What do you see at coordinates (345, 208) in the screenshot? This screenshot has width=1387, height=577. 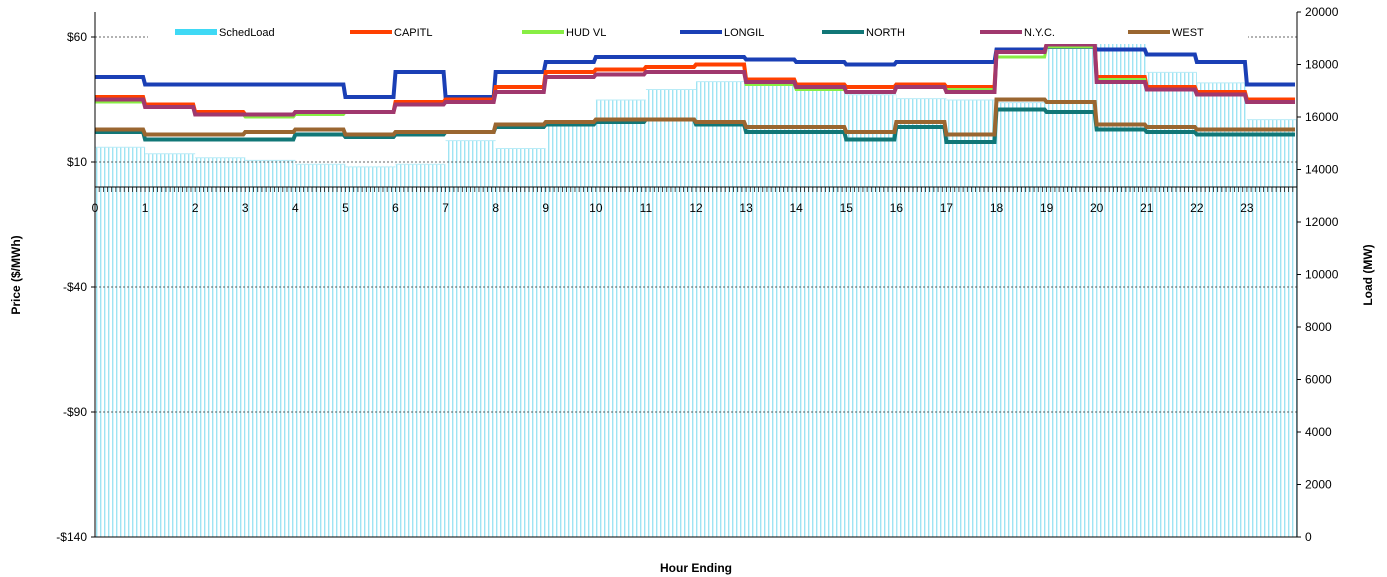 I see `x-tick-label: 5` at bounding box center [345, 208].